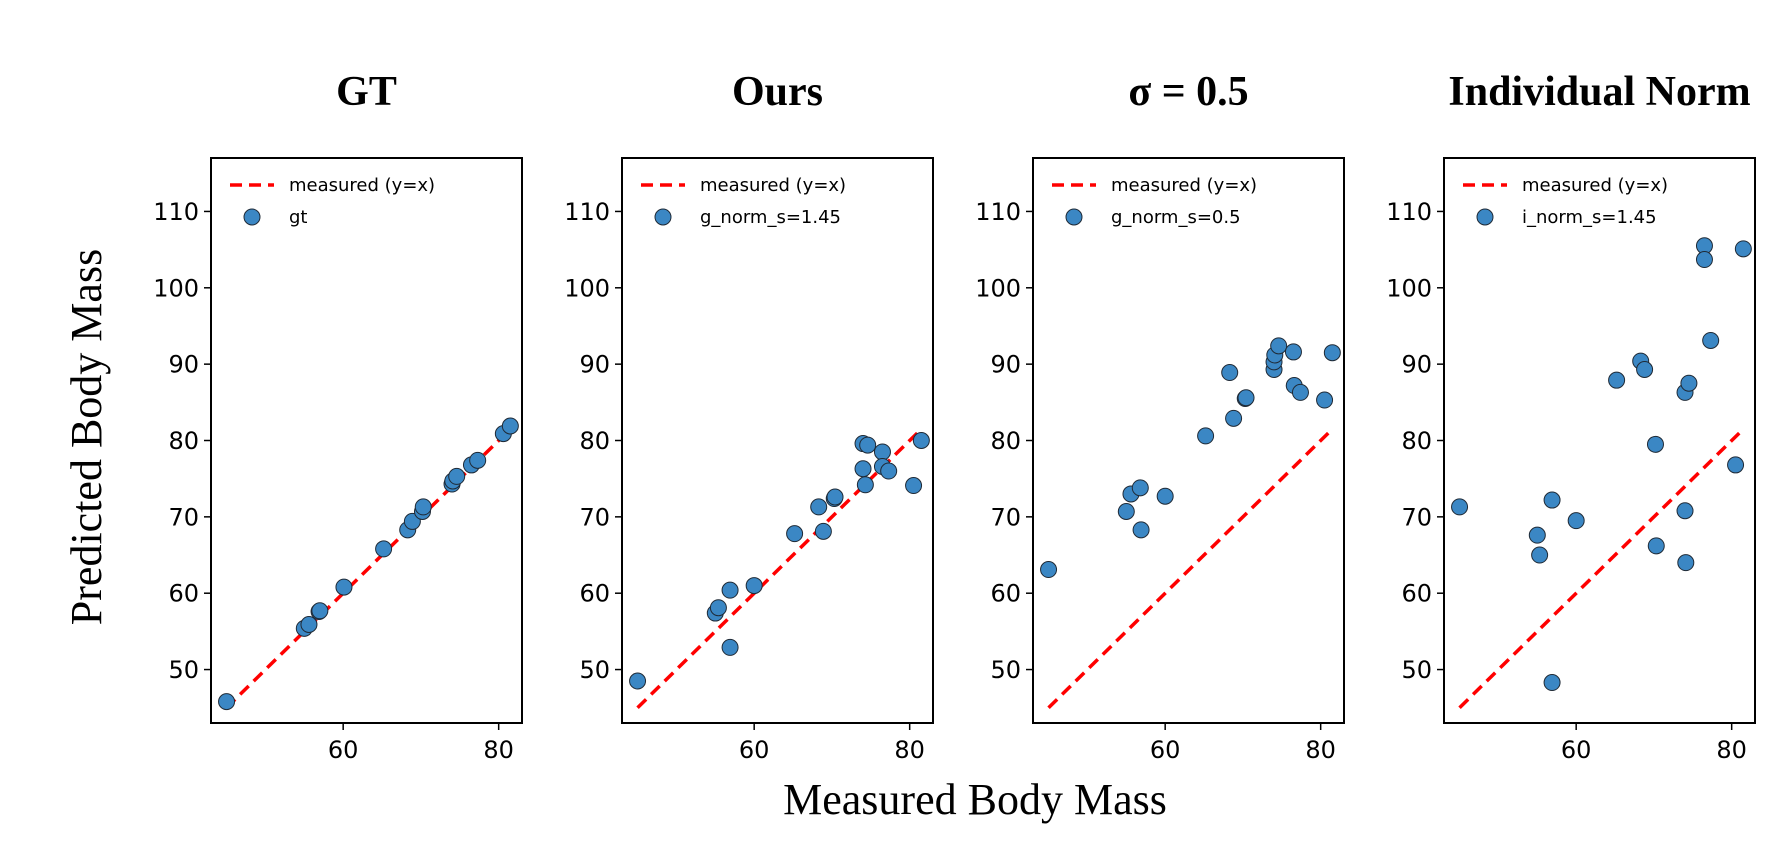 The width and height of the screenshot is (1780, 867). Describe the element at coordinates (86, 437) in the screenshot. I see `y-axis-label: Predicted Body Mass` at that location.